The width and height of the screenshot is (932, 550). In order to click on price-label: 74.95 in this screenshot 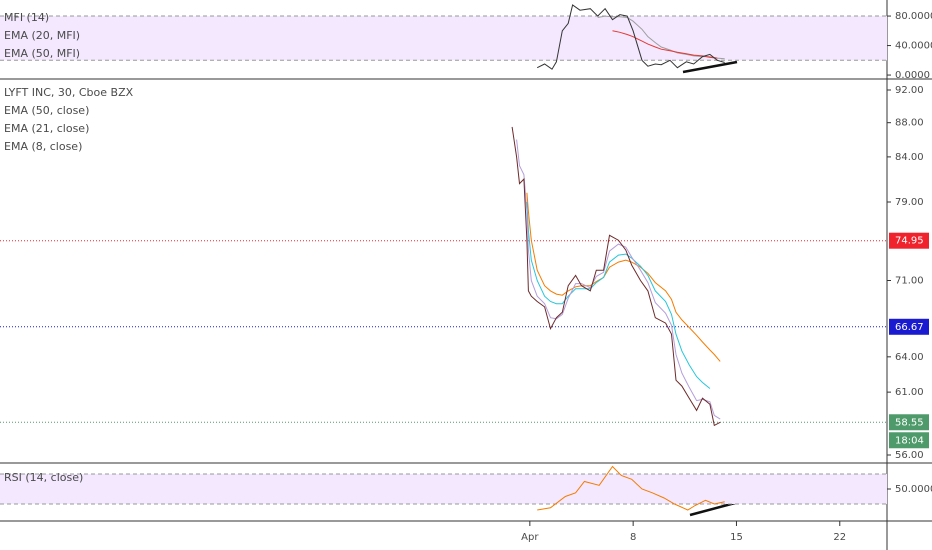, I will do `click(909, 241)`.